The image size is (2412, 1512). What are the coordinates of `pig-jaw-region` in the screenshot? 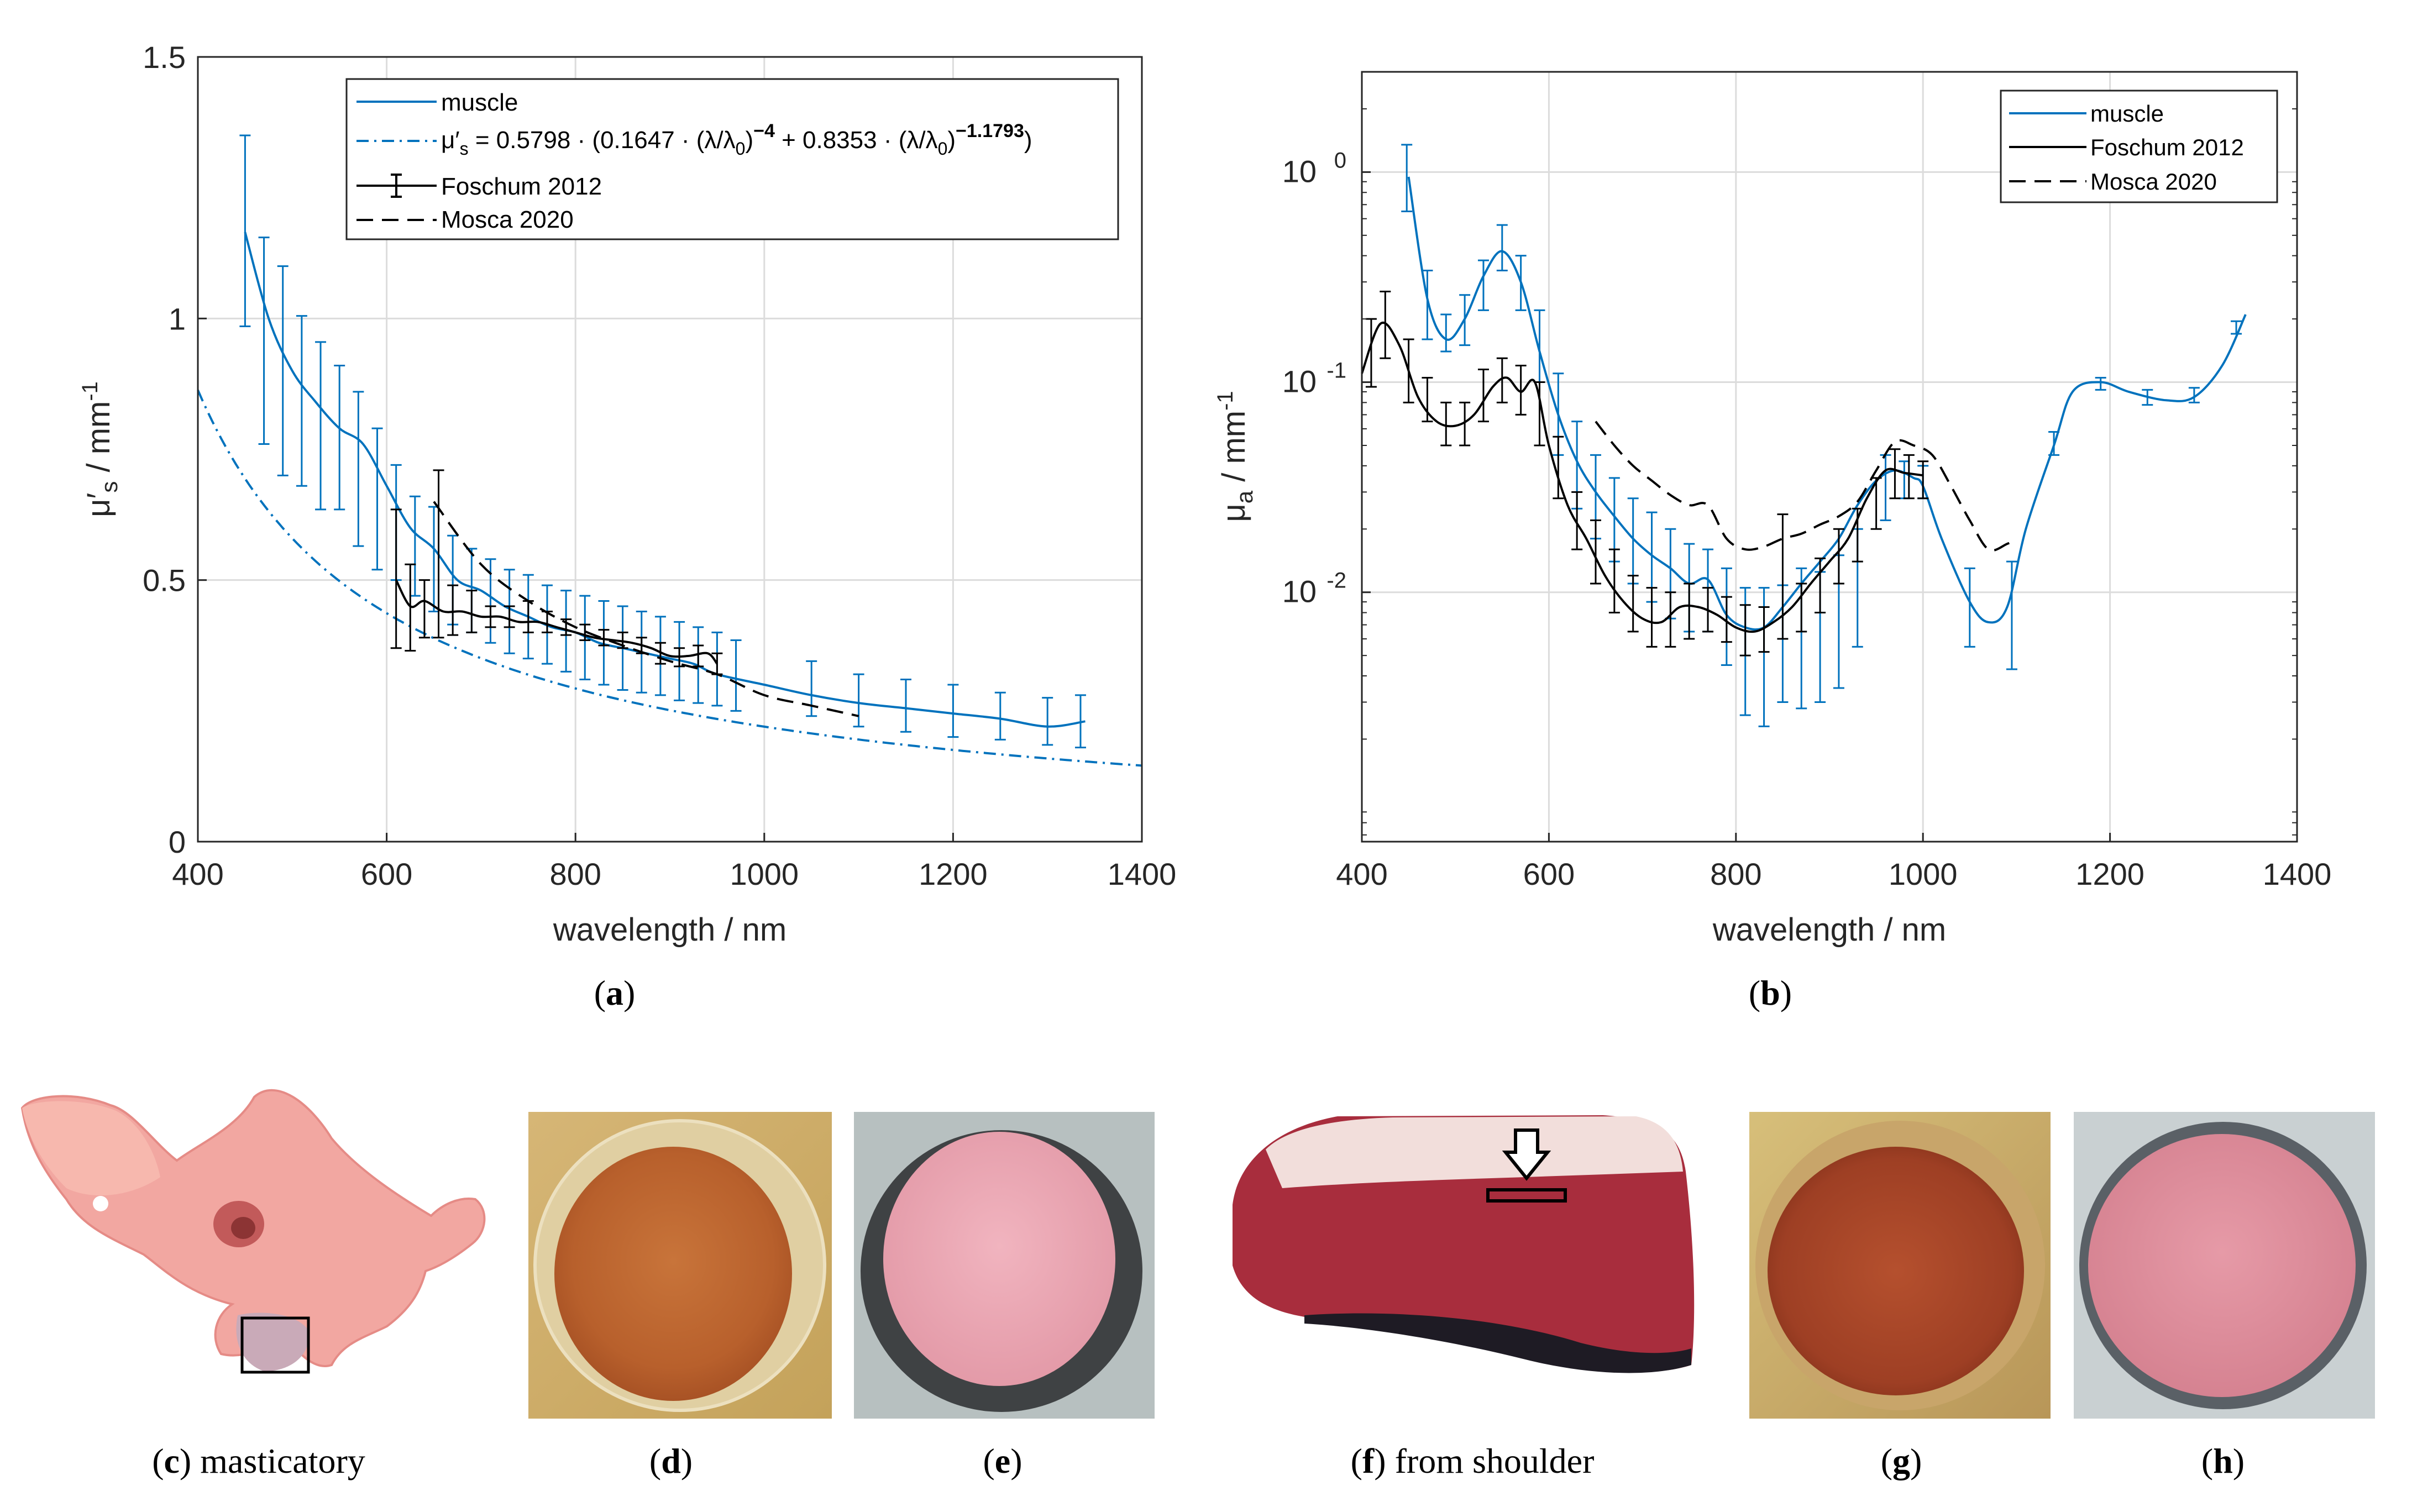 It's located at (273, 1342).